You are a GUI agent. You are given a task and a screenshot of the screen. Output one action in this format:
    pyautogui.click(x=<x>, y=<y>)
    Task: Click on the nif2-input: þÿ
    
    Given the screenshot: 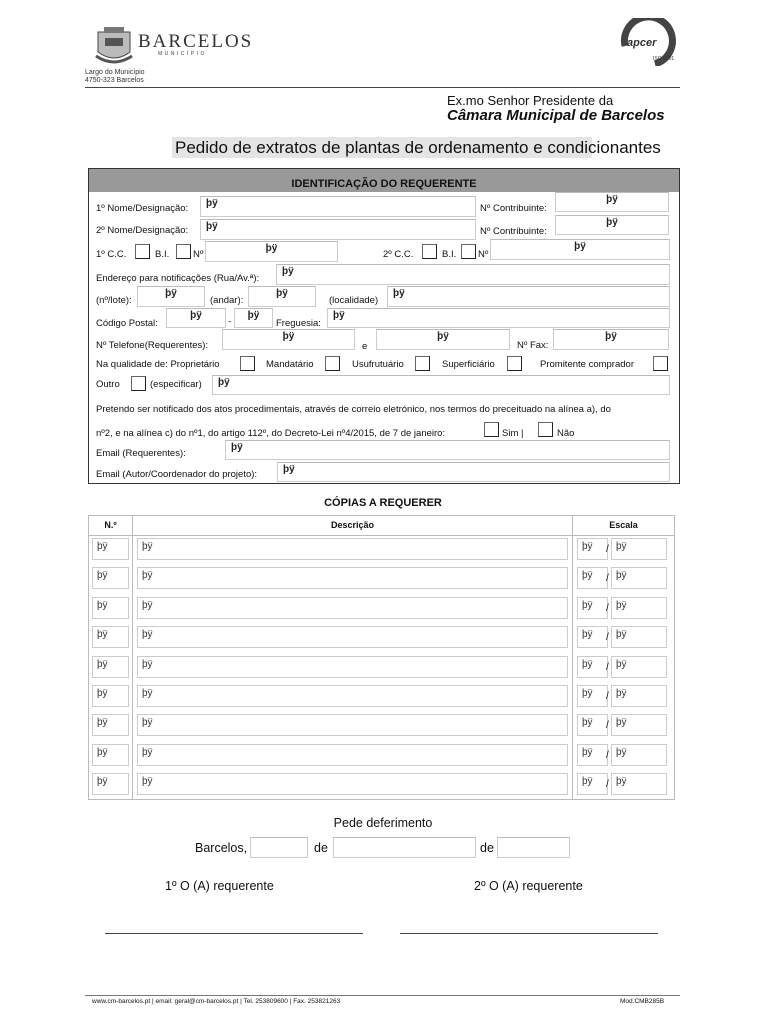 What is the action you would take?
    pyautogui.click(x=612, y=225)
    